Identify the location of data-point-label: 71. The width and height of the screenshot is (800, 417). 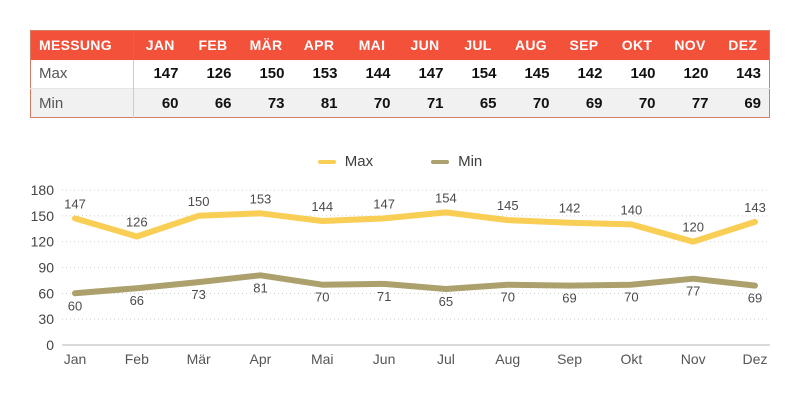
(384, 296).